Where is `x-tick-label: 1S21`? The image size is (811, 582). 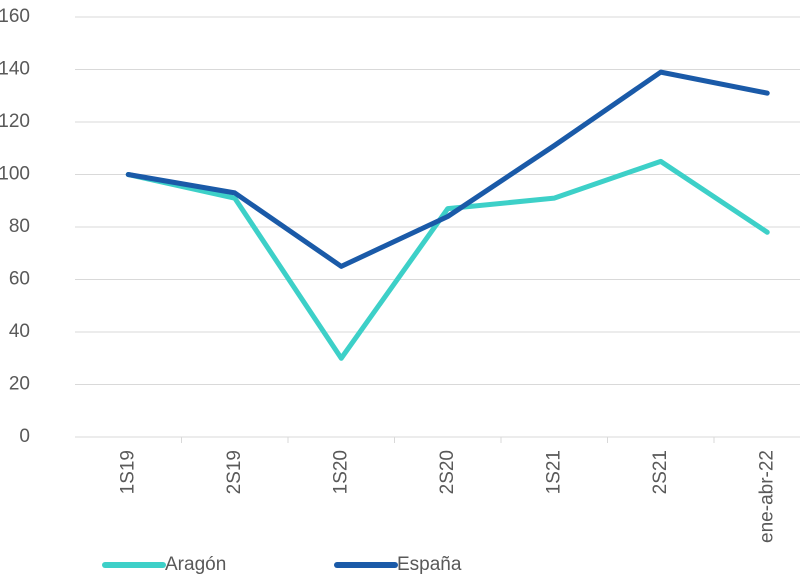 x-tick-label: 1S21 is located at coordinates (553, 472).